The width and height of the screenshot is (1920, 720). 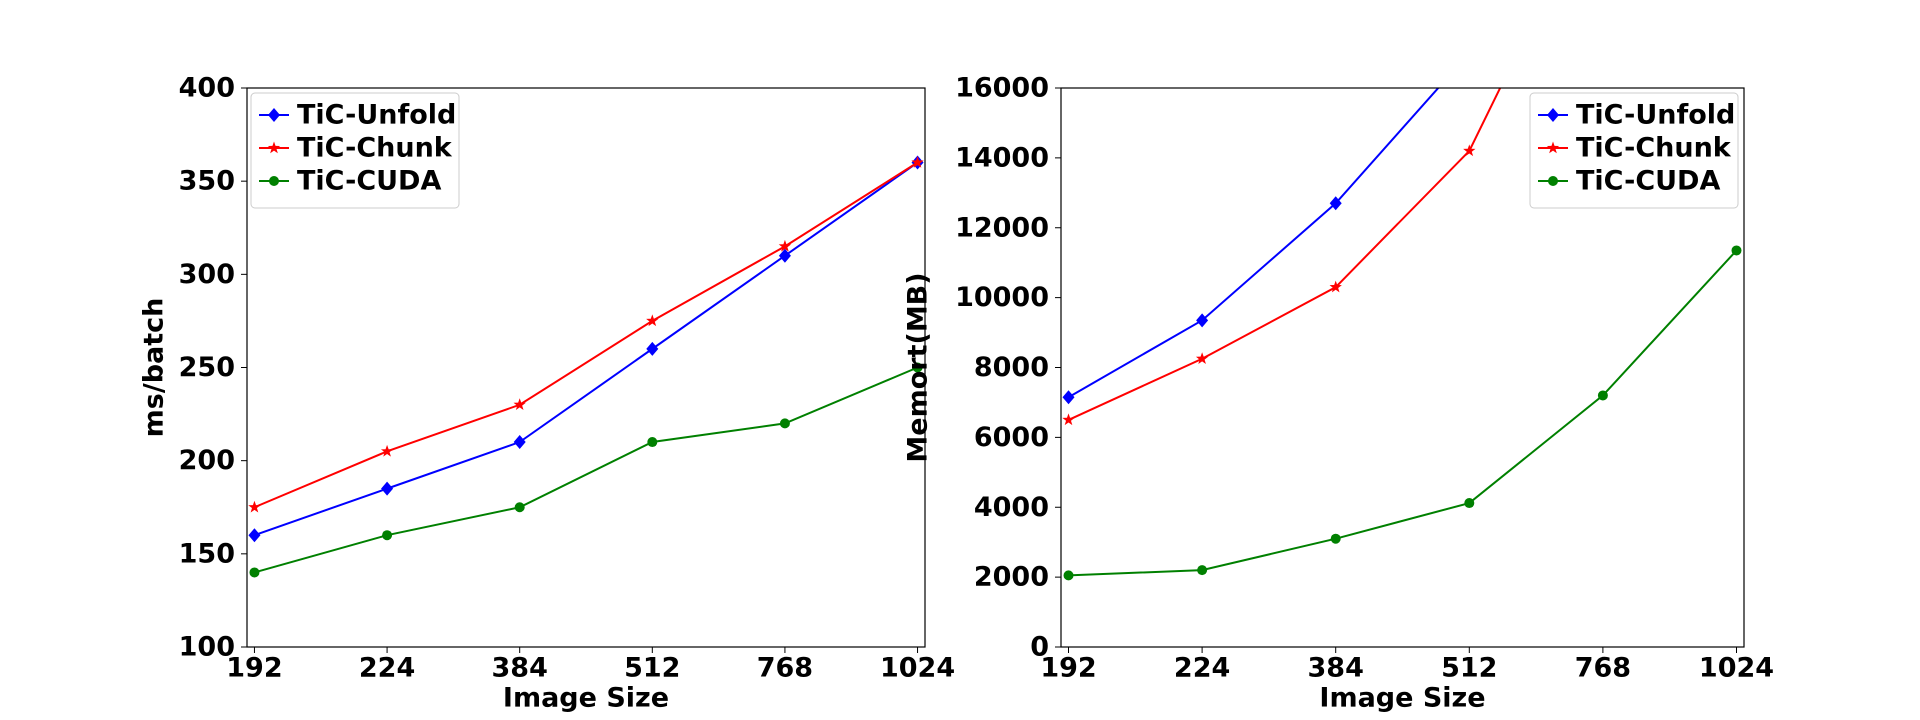 I want to click on y-axis-label: Memort(MB), so click(x=918, y=367).